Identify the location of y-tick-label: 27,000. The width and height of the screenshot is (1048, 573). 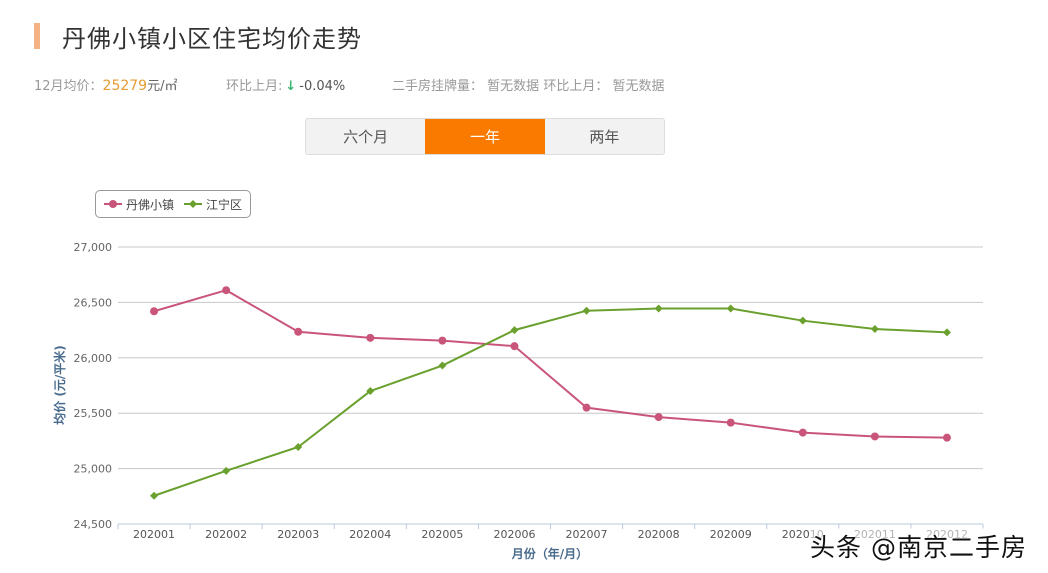
(93, 247).